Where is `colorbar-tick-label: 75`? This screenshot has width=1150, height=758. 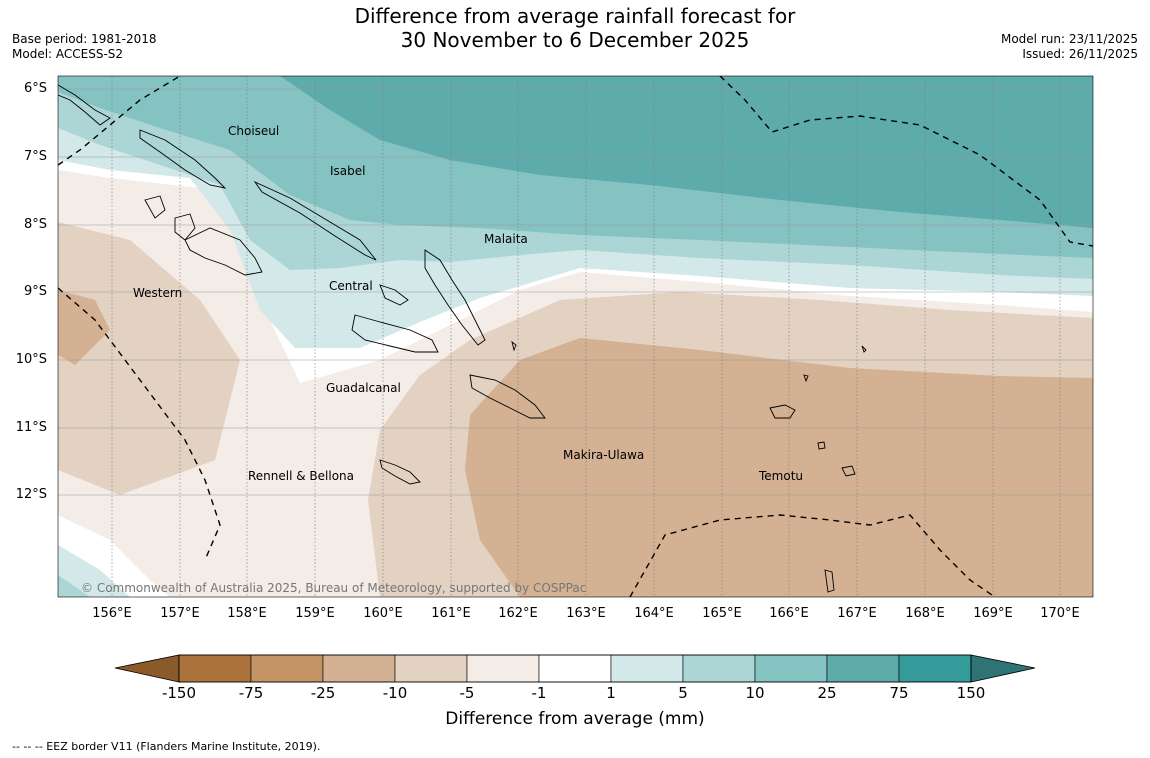
colorbar-tick-label: 75 is located at coordinates (899, 693).